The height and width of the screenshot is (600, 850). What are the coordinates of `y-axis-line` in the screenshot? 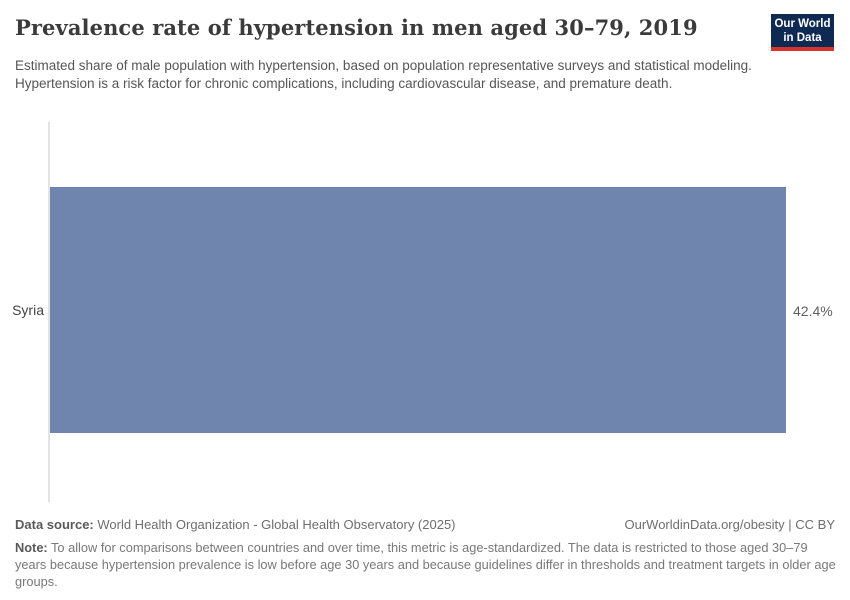 It's located at (49, 312).